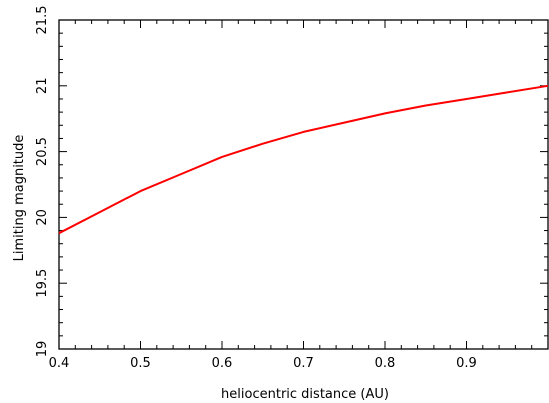 The height and width of the screenshot is (403, 549). Describe the element at coordinates (305, 394) in the screenshot. I see `x-axis-label: heliocentric distance (AU)` at that location.